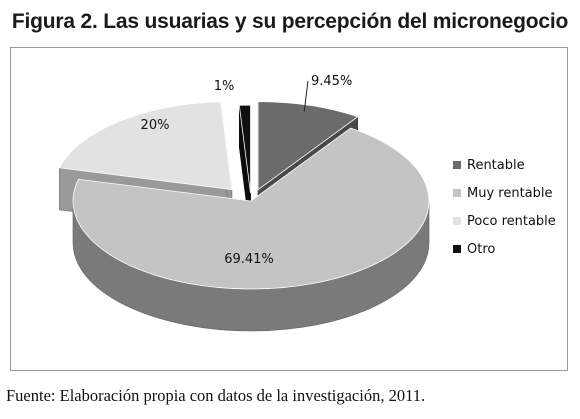 This screenshot has height=419, width=580. I want to click on legend-label-poco-rentable: Poco rentable, so click(511, 221).